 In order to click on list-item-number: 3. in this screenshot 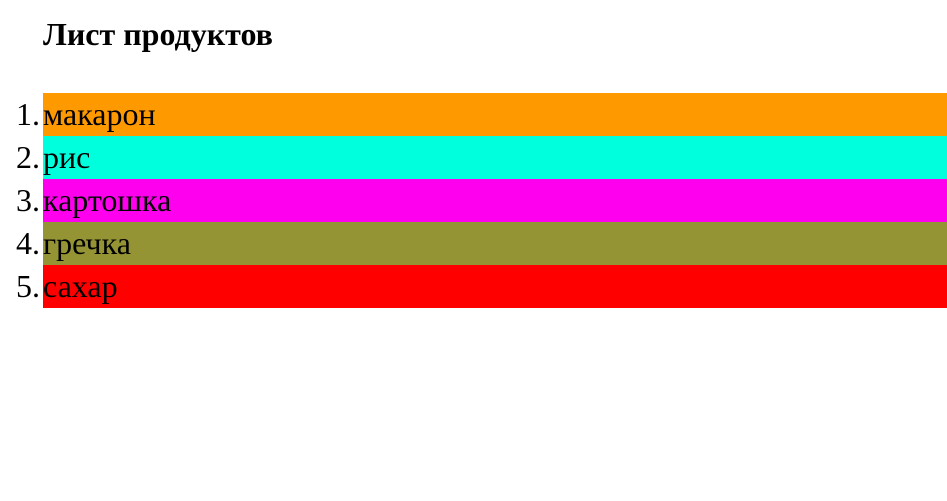, I will do `click(28, 200)`.